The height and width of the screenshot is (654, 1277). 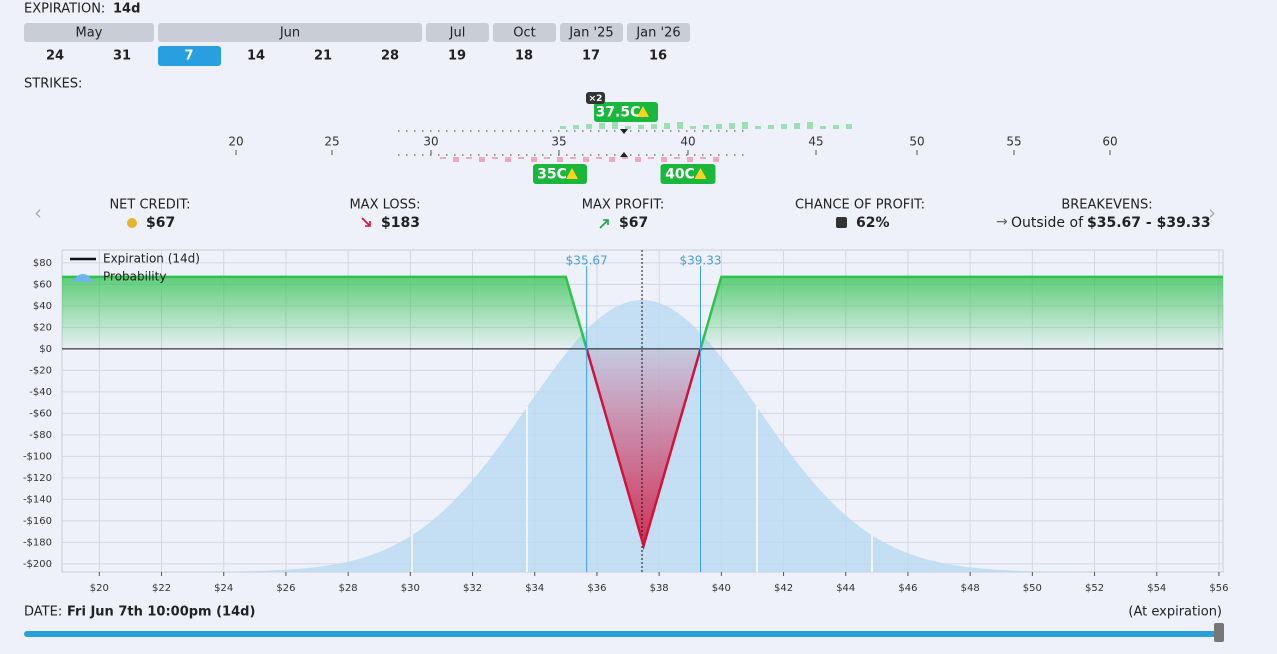 I want to click on stat-value: $67, so click(x=633, y=223).